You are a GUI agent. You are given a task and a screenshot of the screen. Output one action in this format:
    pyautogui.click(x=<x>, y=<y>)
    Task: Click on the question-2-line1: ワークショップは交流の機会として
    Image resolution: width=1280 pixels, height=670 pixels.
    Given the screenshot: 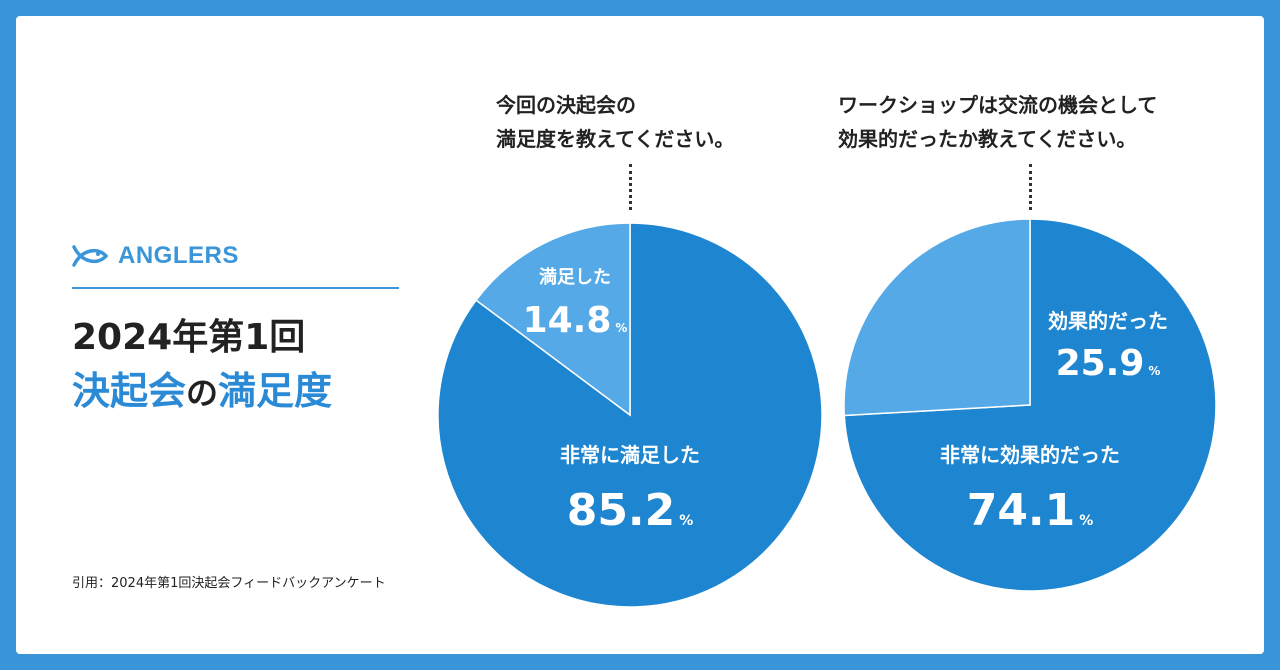 What is the action you would take?
    pyautogui.click(x=998, y=105)
    